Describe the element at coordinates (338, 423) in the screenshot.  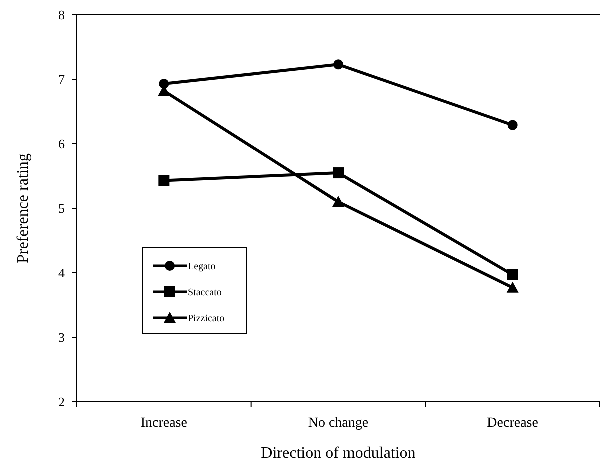
I see `x-tick-label: No change` at that location.